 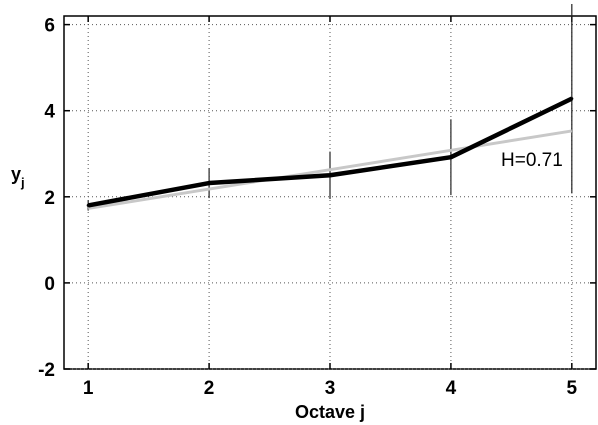 I want to click on x-tick-label: 1, so click(x=88, y=388).